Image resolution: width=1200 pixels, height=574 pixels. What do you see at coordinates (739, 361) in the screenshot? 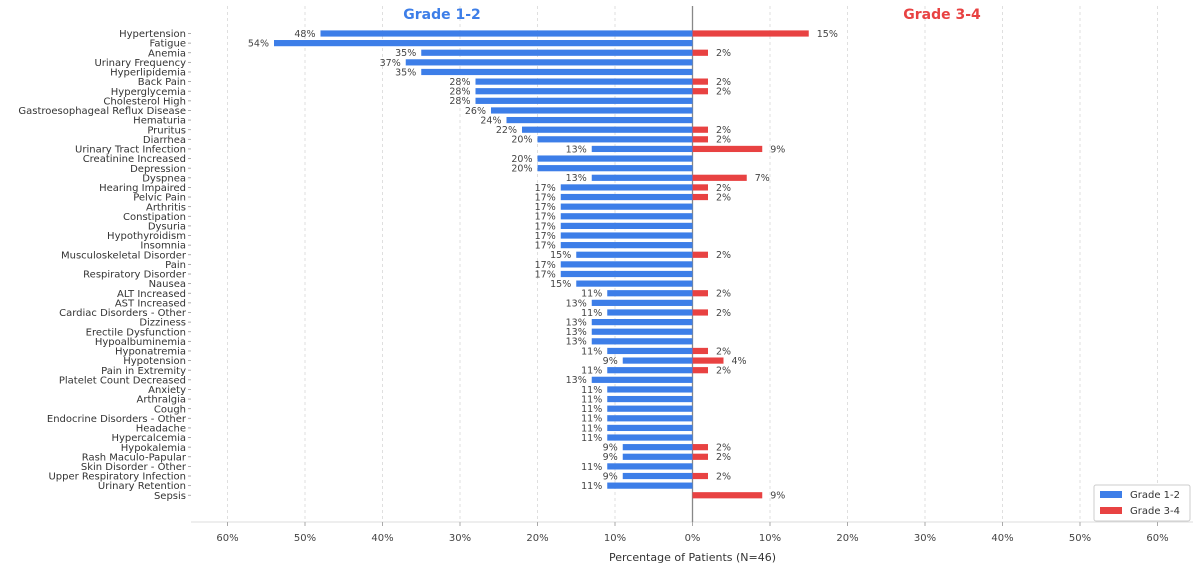
I see `value-label-grade-3-4: 4%` at bounding box center [739, 361].